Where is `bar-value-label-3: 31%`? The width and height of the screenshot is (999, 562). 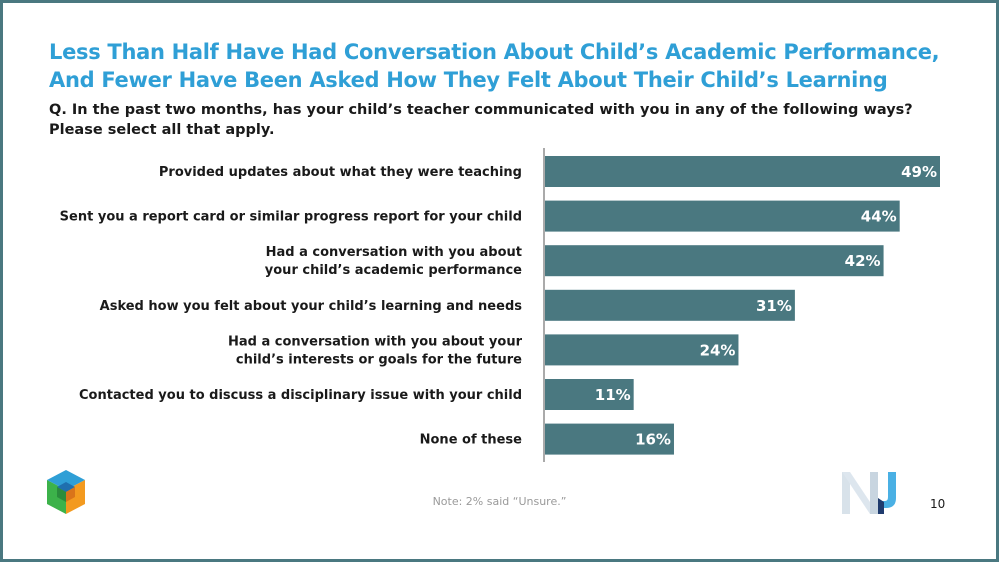 bar-value-label-3: 31% is located at coordinates (774, 306).